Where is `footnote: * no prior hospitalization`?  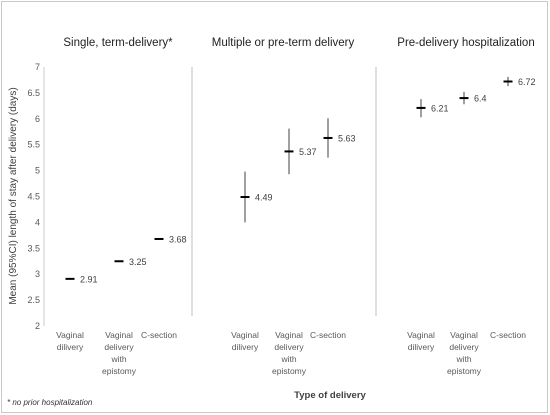 footnote: * no prior hospitalization is located at coordinates (50, 402).